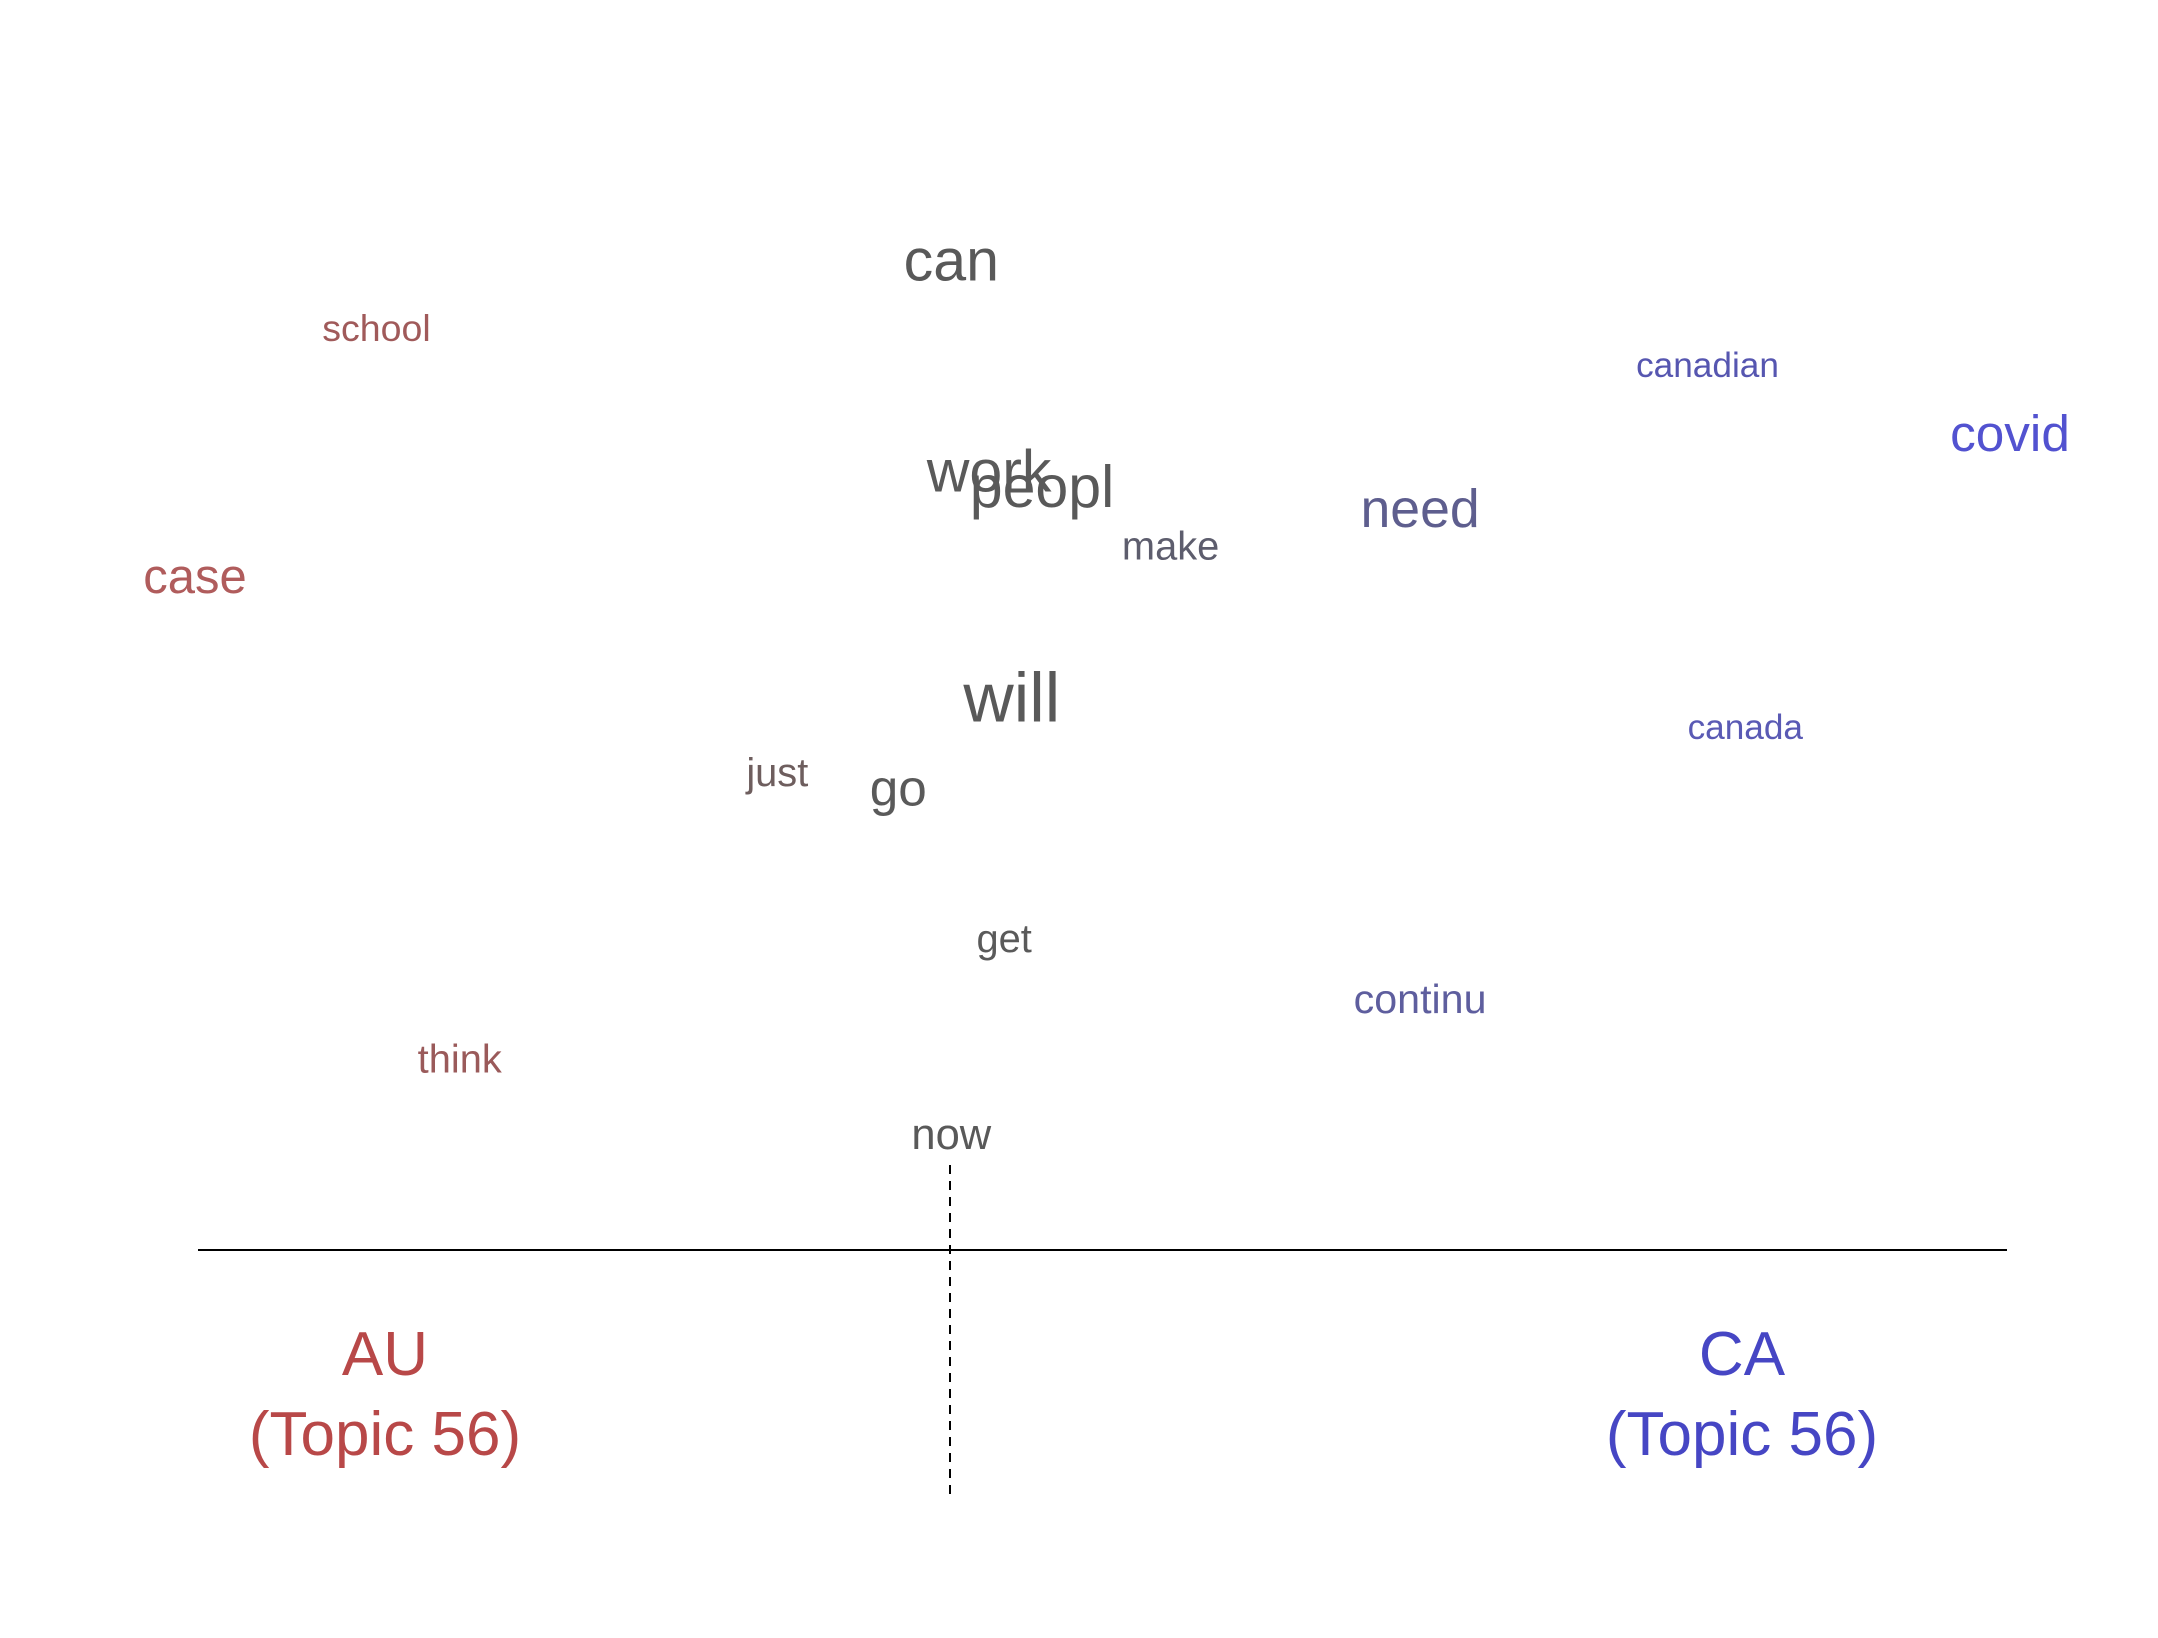 Image resolution: width=2158 pixels, height=1638 pixels. What do you see at coordinates (1707, 365) in the screenshot?
I see `word-label-canadian: canadian` at bounding box center [1707, 365].